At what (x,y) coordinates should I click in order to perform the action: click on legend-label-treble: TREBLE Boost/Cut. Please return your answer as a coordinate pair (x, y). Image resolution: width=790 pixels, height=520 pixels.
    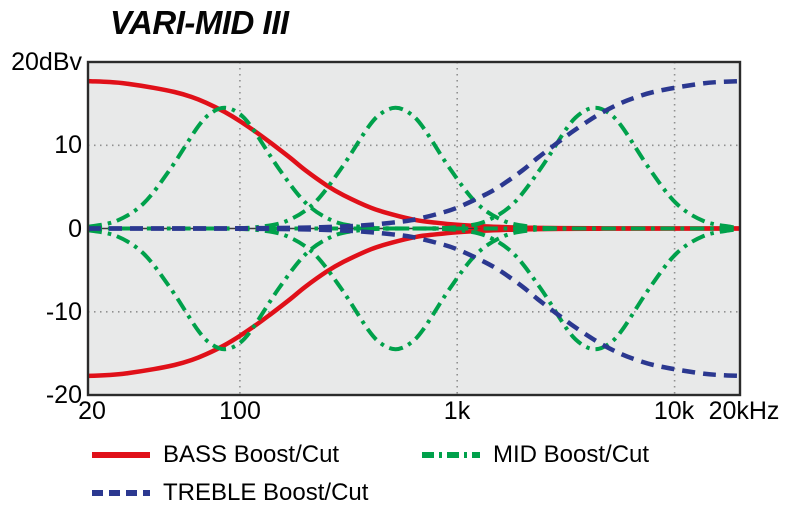
    Looking at the image, I should click on (266, 492).